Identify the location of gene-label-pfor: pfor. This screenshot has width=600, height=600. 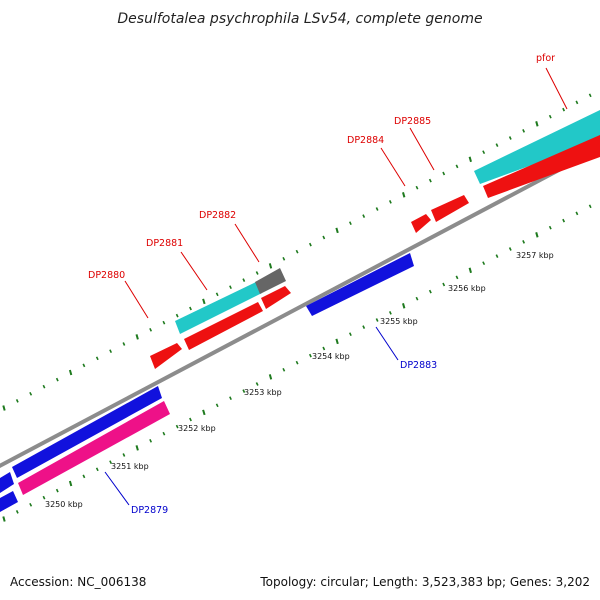
(545, 58).